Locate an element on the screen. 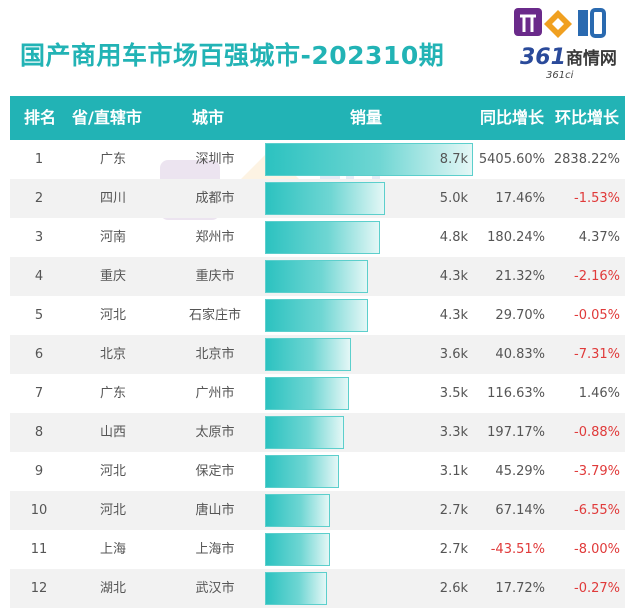 Image resolution: width=635 pixels, height=611 pixels. city-cell: 唐山市 is located at coordinates (215, 510).